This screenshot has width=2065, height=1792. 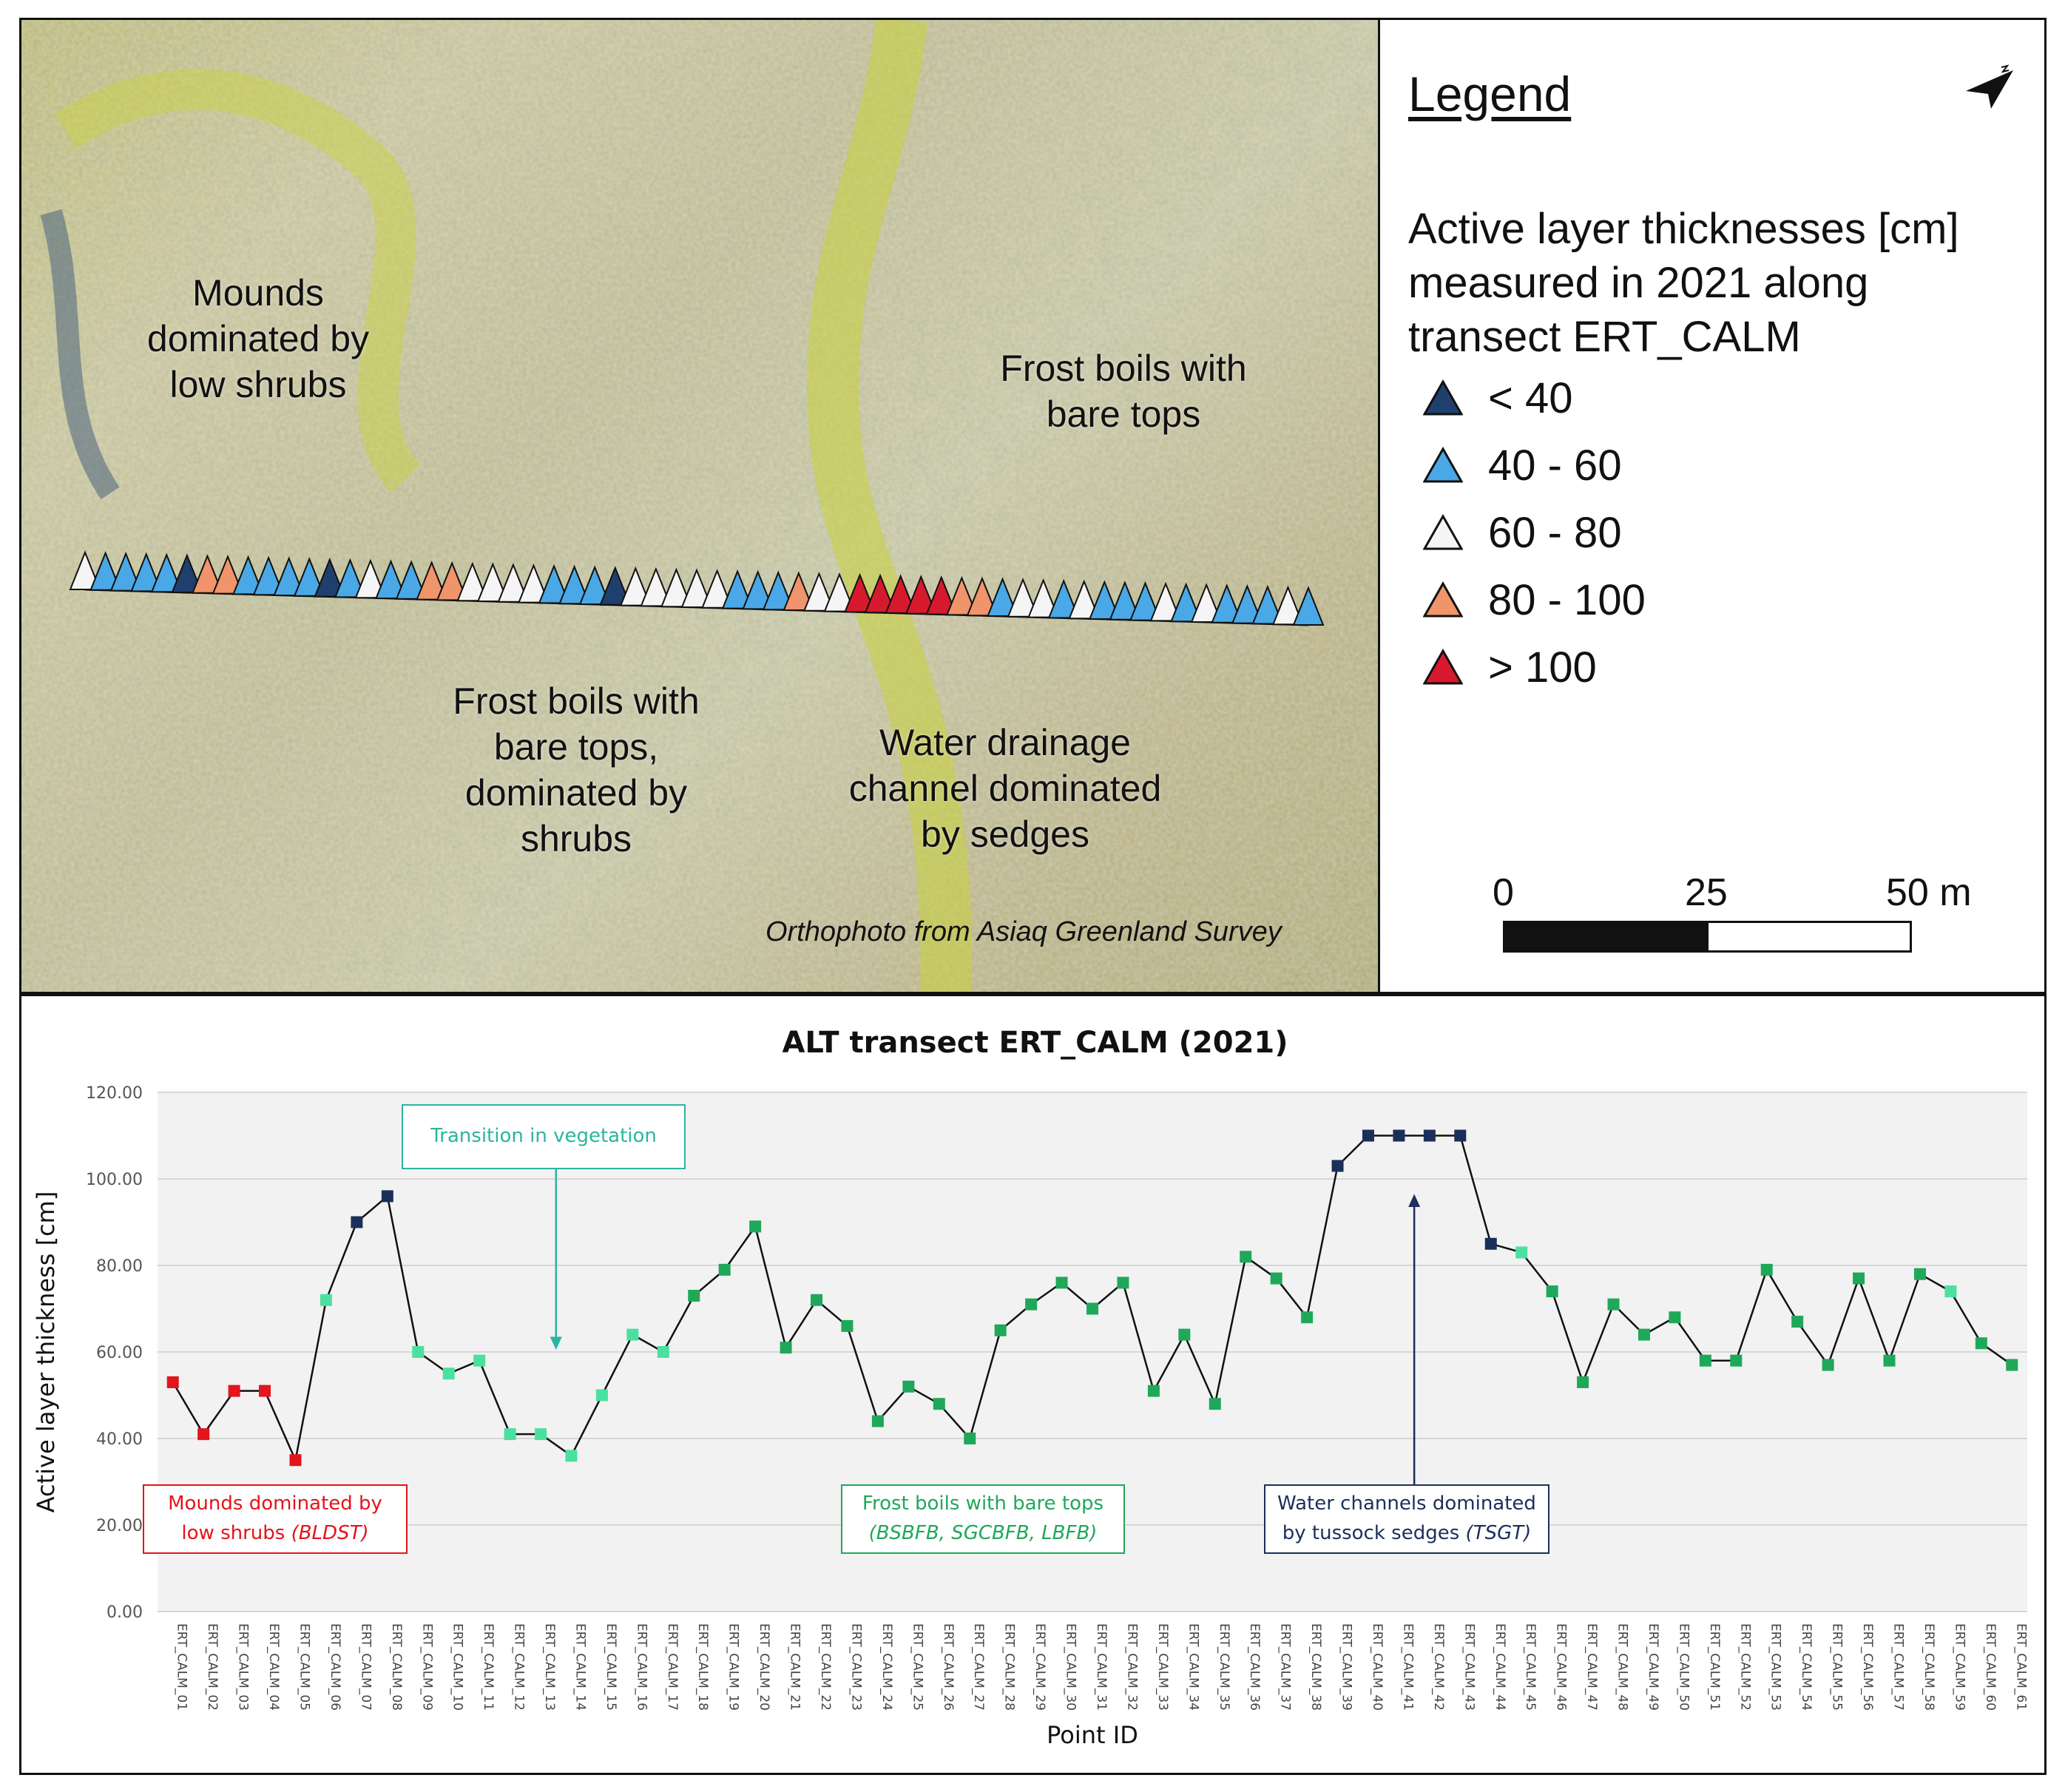 I want to click on x-tick-label: ERT_CALM_02, so click(x=212, y=1667).